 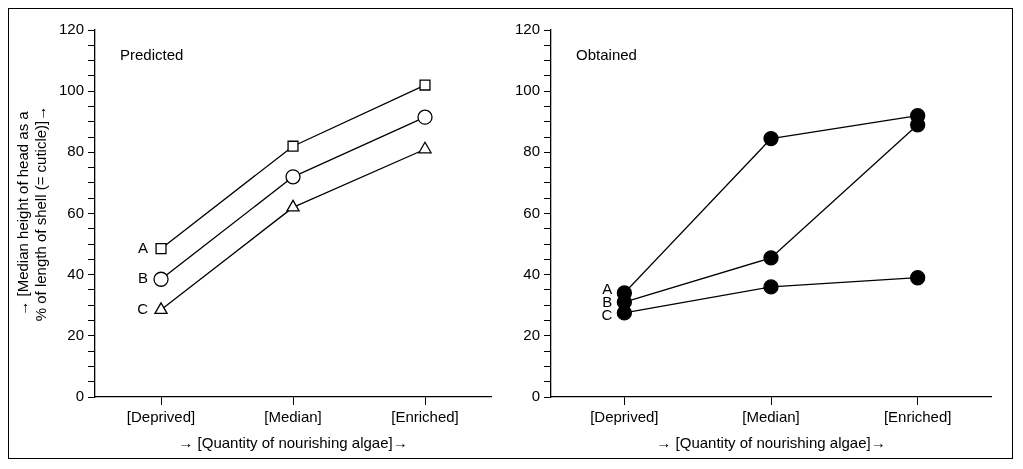 What do you see at coordinates (152, 54) in the screenshot?
I see `text: Predicted` at bounding box center [152, 54].